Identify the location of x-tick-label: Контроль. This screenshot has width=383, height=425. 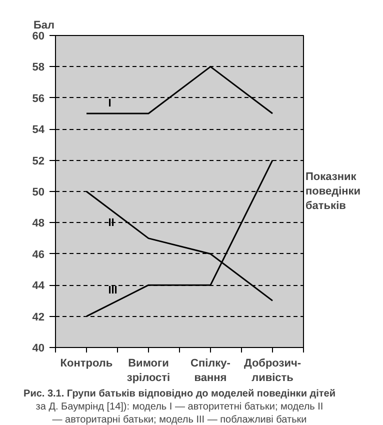
(86, 364).